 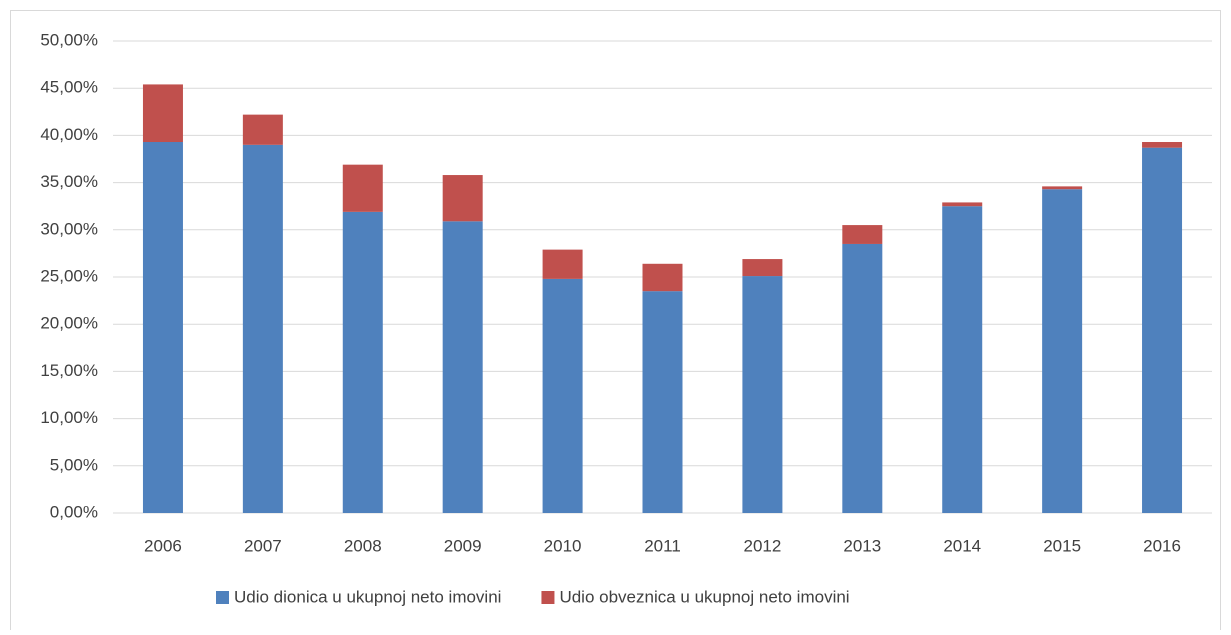 What do you see at coordinates (69, 417) in the screenshot?
I see `y-tick-label: 10,00%` at bounding box center [69, 417].